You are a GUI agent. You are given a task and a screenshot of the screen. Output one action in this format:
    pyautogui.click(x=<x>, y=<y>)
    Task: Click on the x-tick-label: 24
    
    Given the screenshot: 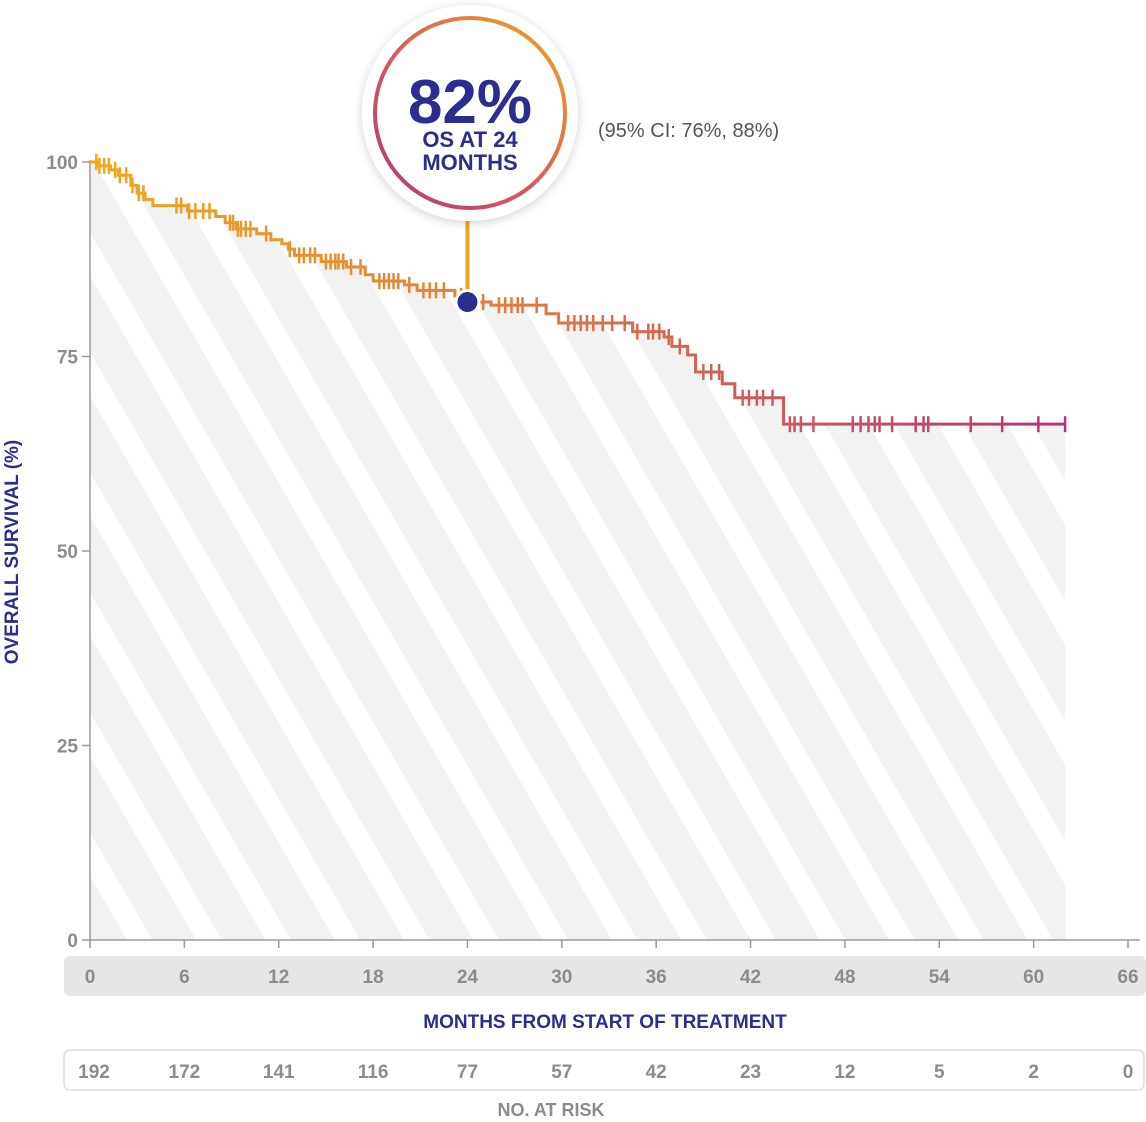 What is the action you would take?
    pyautogui.click(x=468, y=977)
    